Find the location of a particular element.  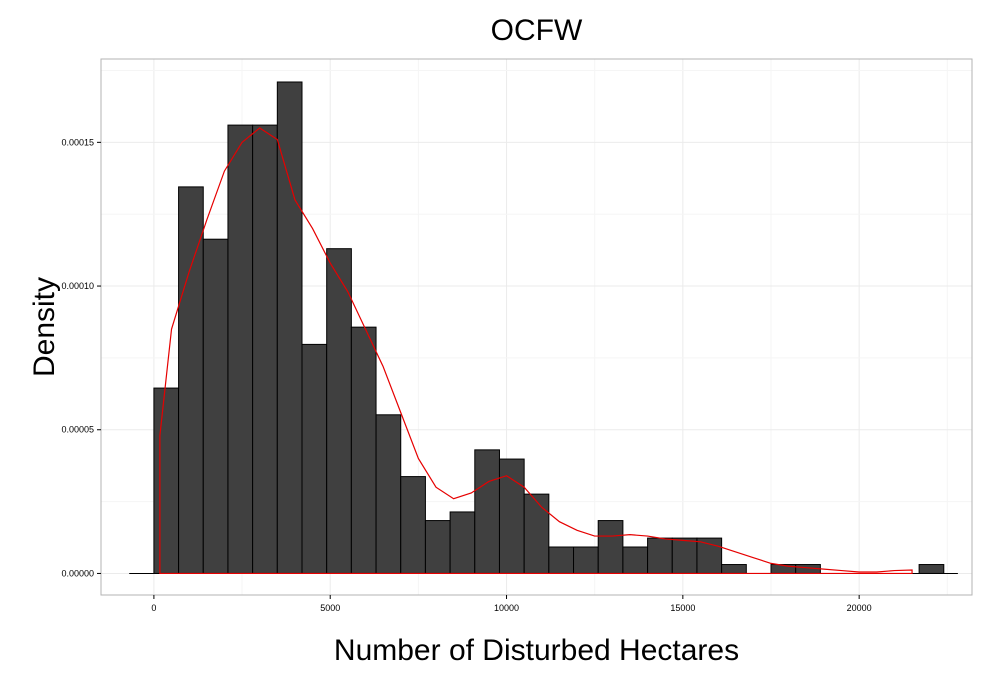

y-tick-label: 0.00005 is located at coordinates (77, 430).